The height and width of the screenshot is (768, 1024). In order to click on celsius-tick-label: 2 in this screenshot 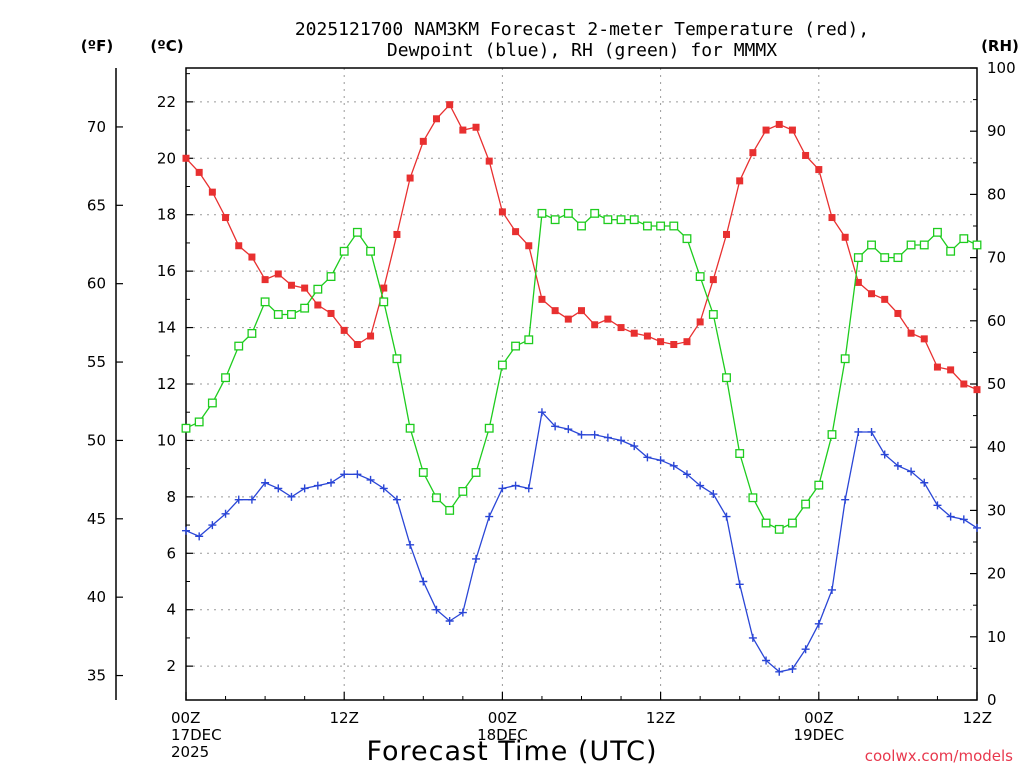, I will do `click(171, 666)`.